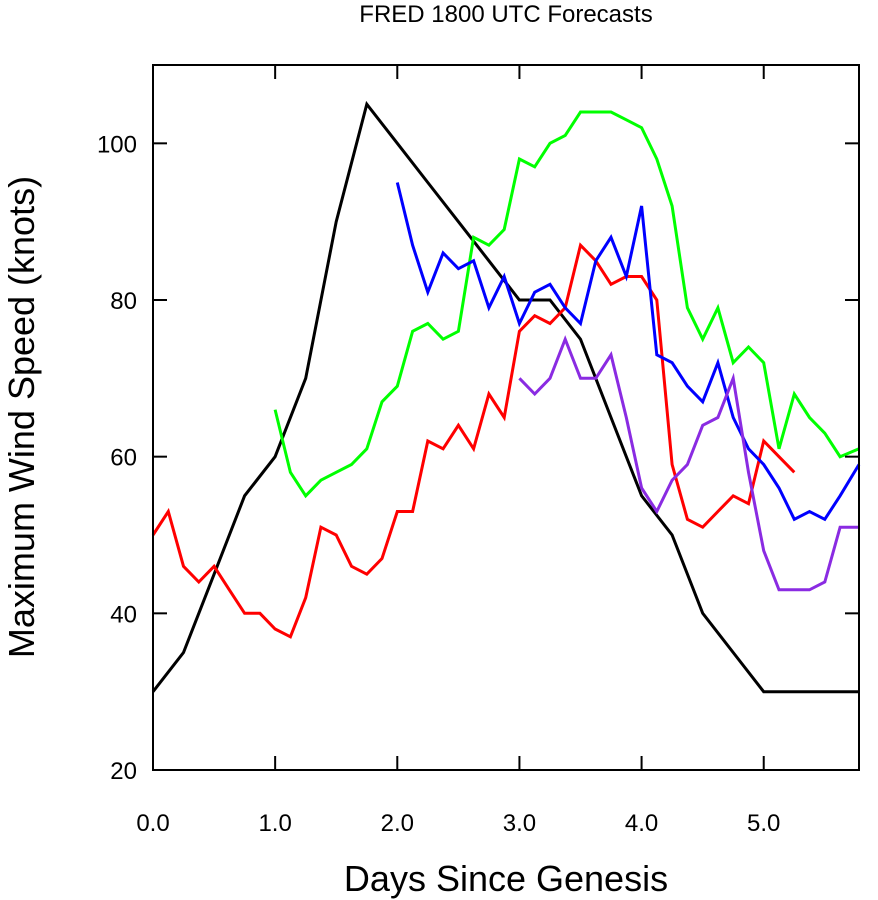  What do you see at coordinates (123, 301) in the screenshot?
I see `y-tick-label: 80` at bounding box center [123, 301].